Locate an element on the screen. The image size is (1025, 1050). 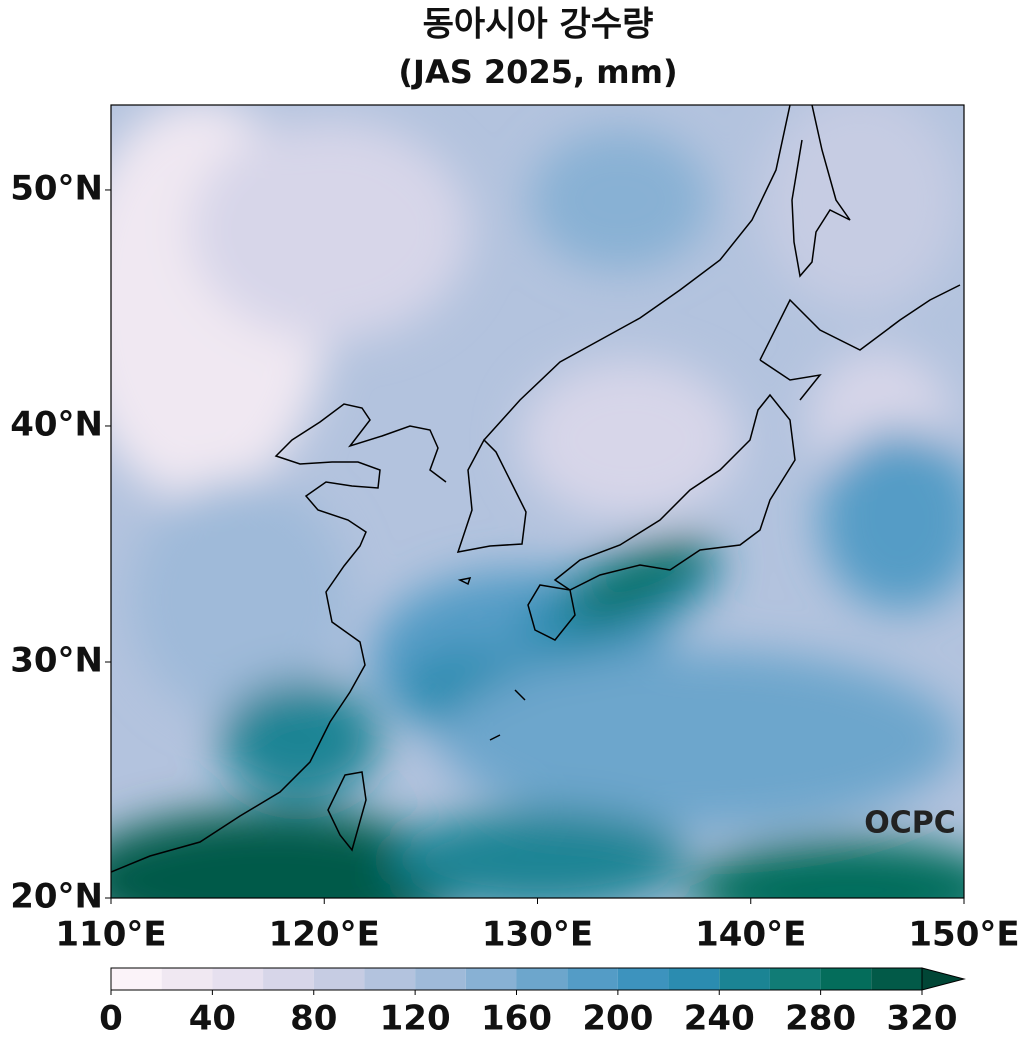
colorbar-extension is located at coordinates (943, 979).